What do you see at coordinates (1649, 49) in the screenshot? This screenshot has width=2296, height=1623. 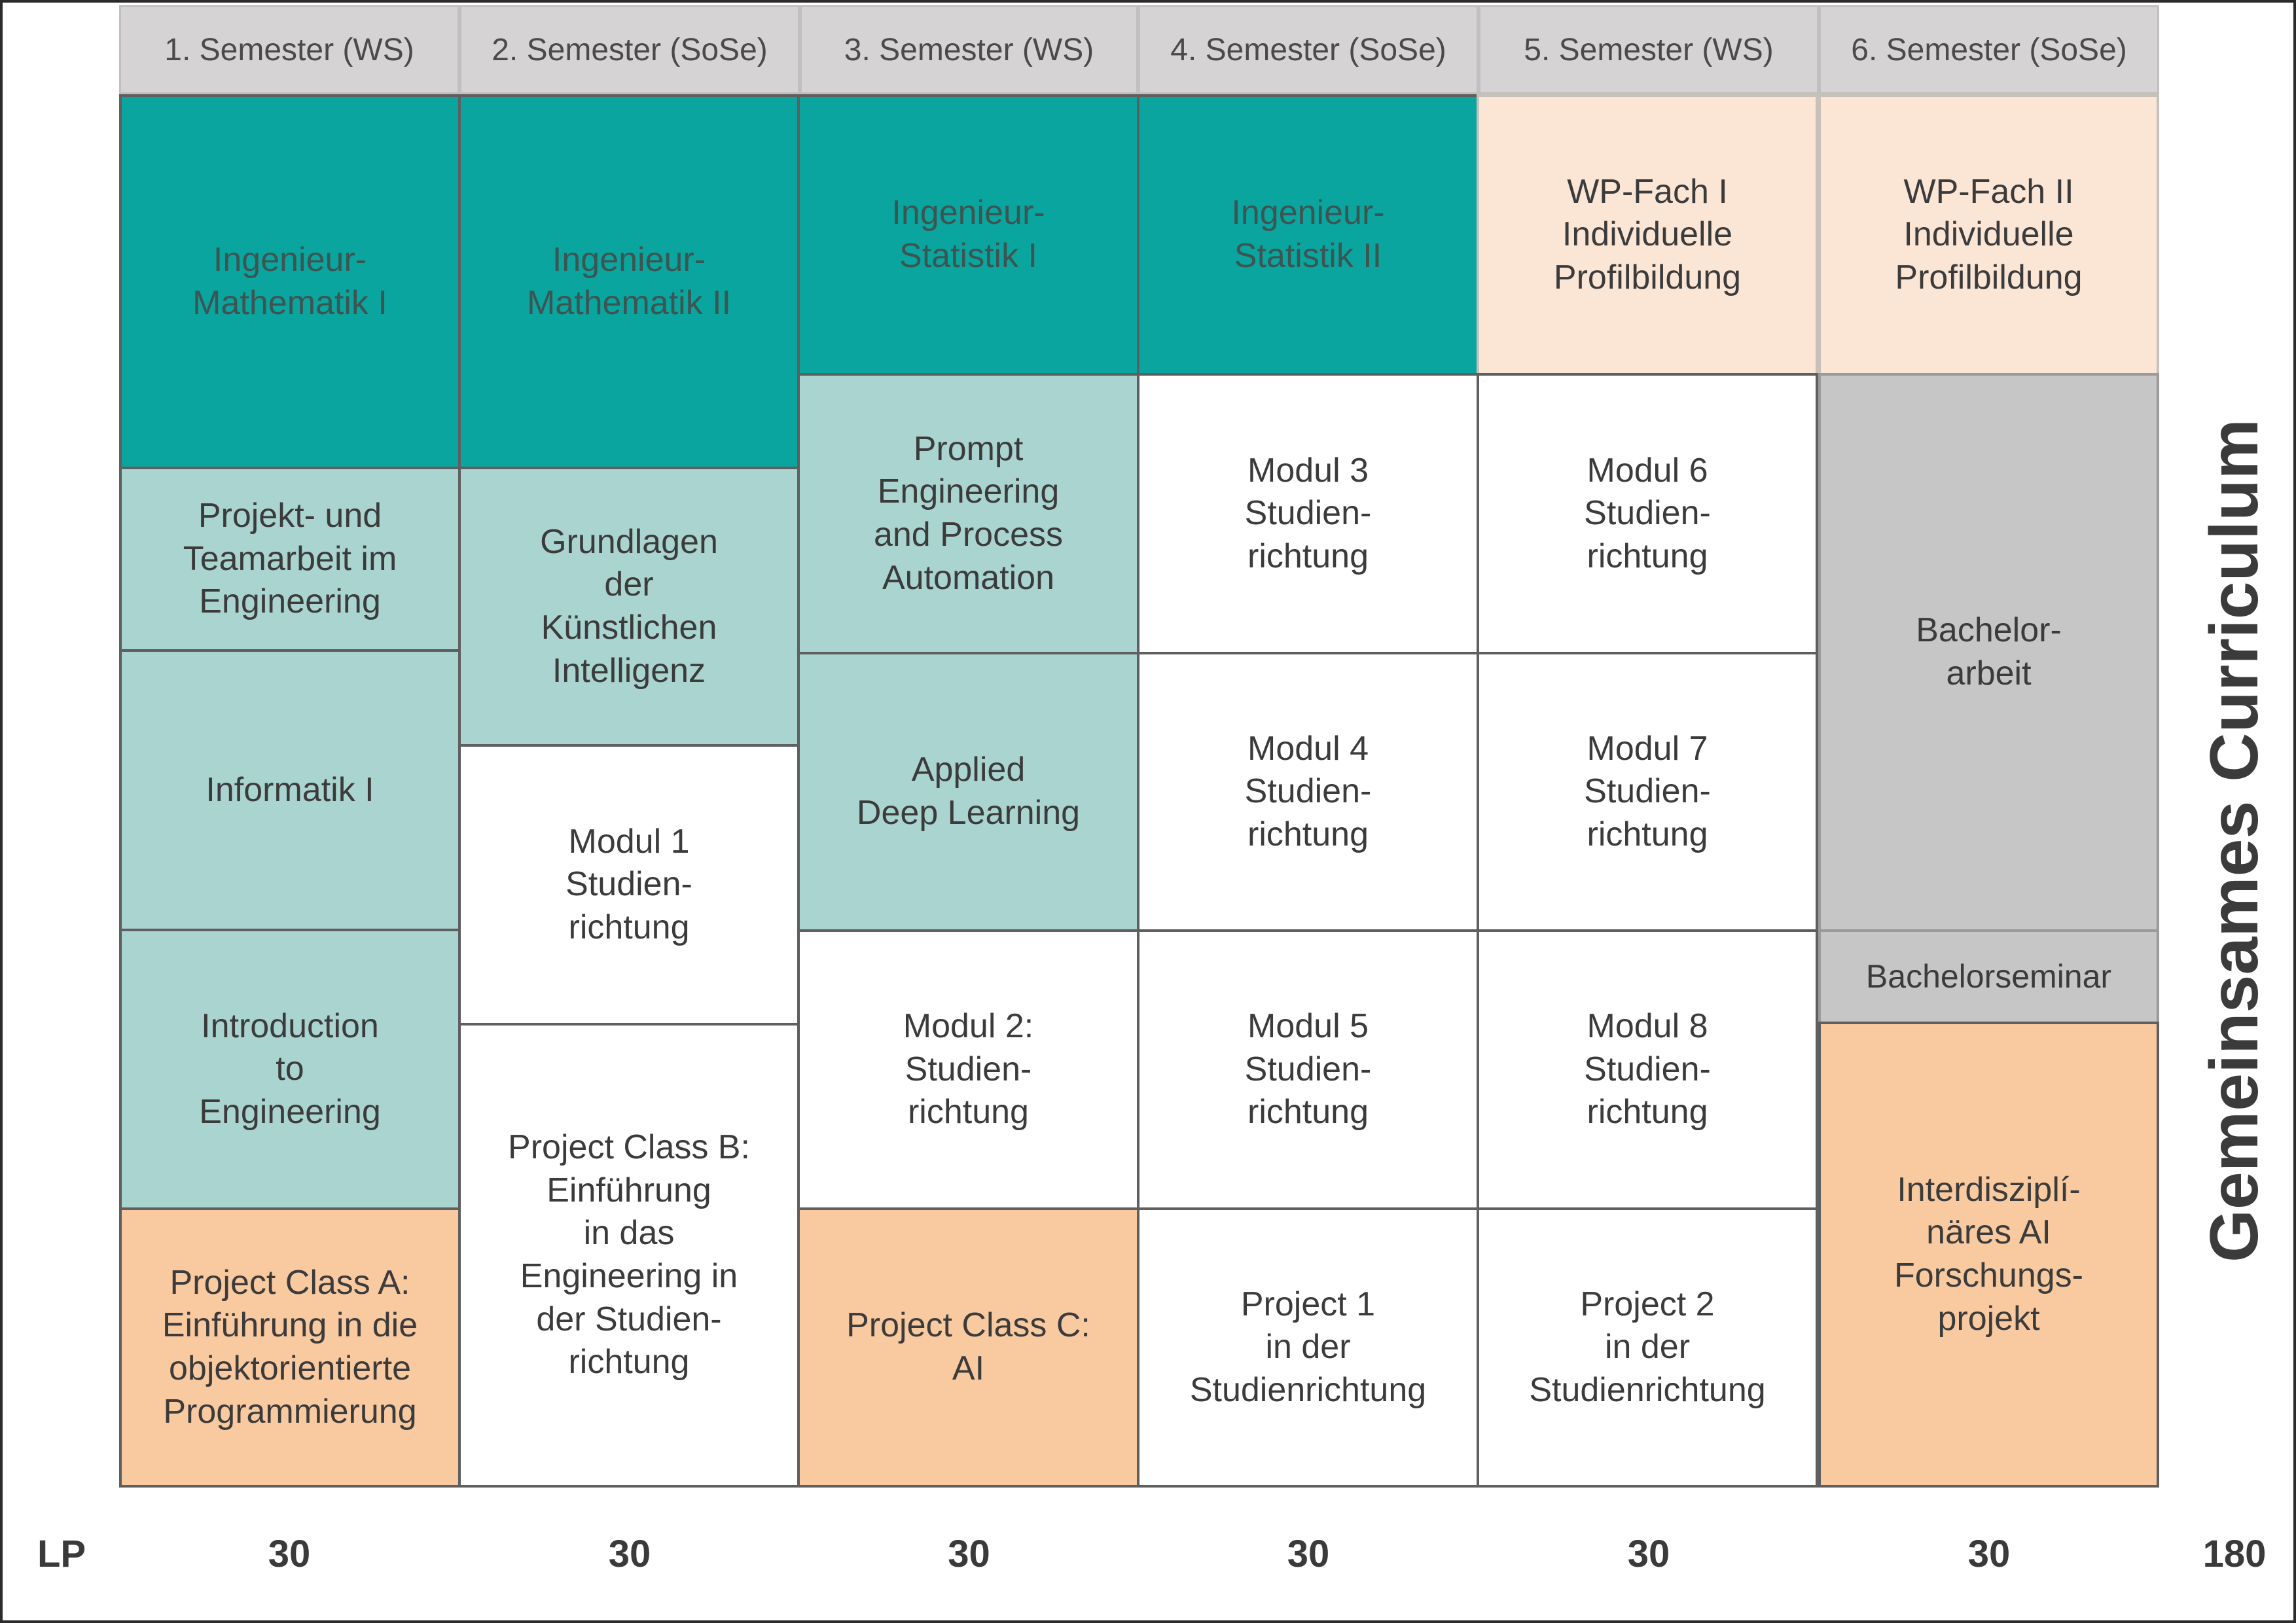 I see `semester-header-5: 5. Semester (WS)` at bounding box center [1649, 49].